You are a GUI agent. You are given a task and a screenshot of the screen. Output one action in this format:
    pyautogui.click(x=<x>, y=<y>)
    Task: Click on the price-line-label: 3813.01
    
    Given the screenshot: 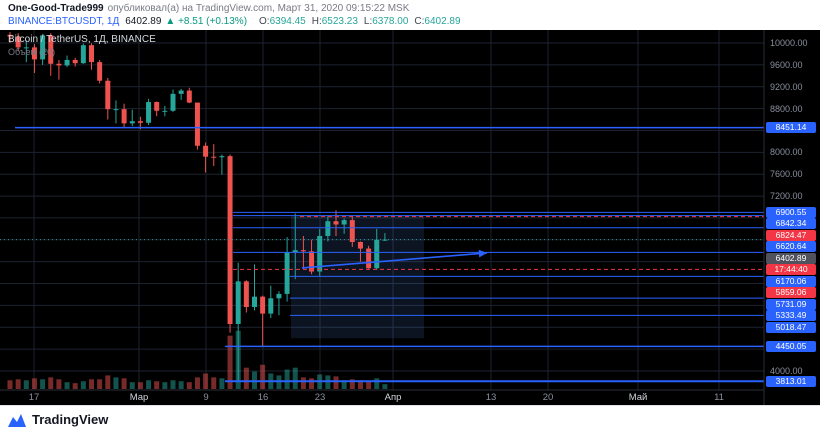 What is the action you would take?
    pyautogui.click(x=791, y=381)
    